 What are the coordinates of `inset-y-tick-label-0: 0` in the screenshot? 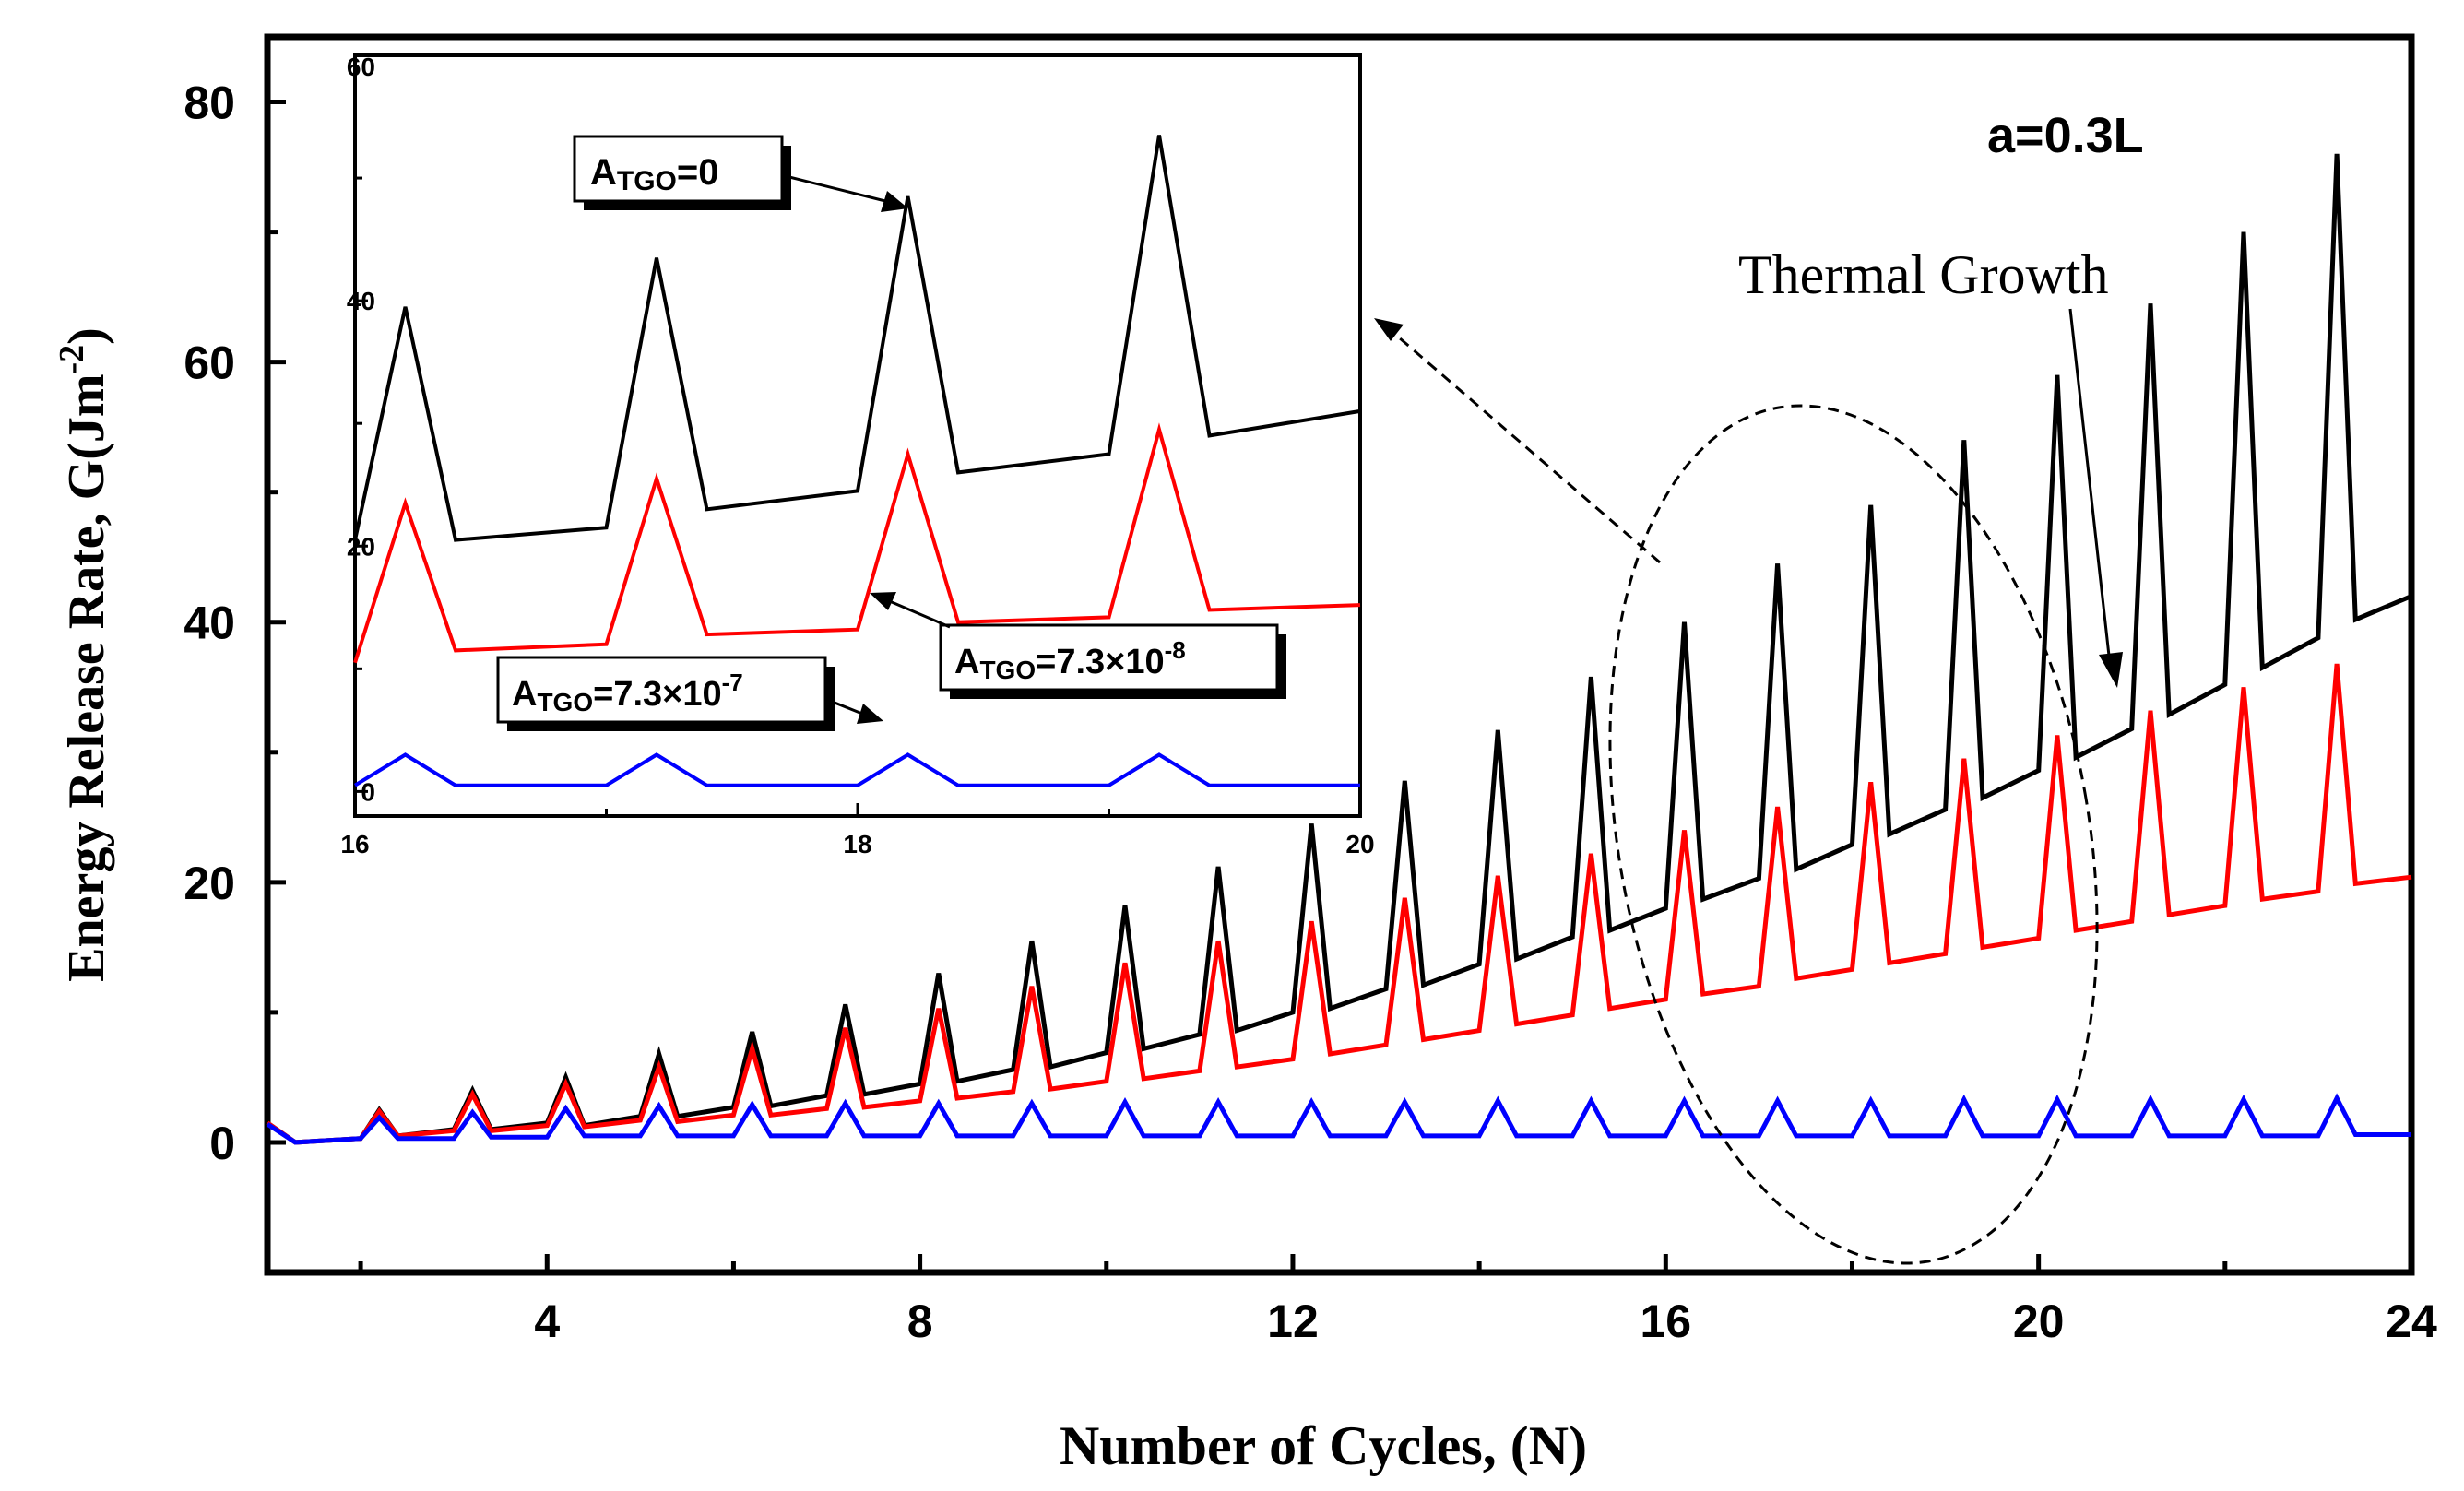 It's located at (368, 792).